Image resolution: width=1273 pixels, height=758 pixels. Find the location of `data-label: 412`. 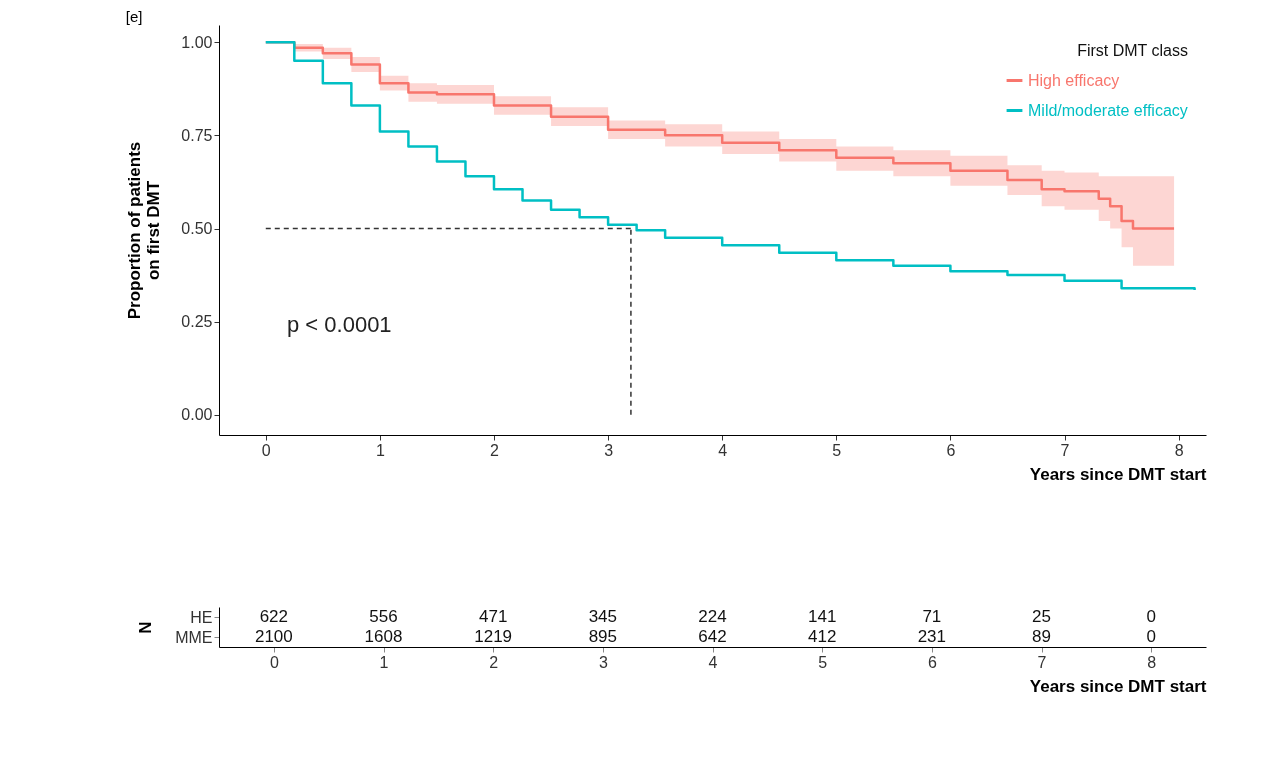

data-label: 412 is located at coordinates (822, 636).